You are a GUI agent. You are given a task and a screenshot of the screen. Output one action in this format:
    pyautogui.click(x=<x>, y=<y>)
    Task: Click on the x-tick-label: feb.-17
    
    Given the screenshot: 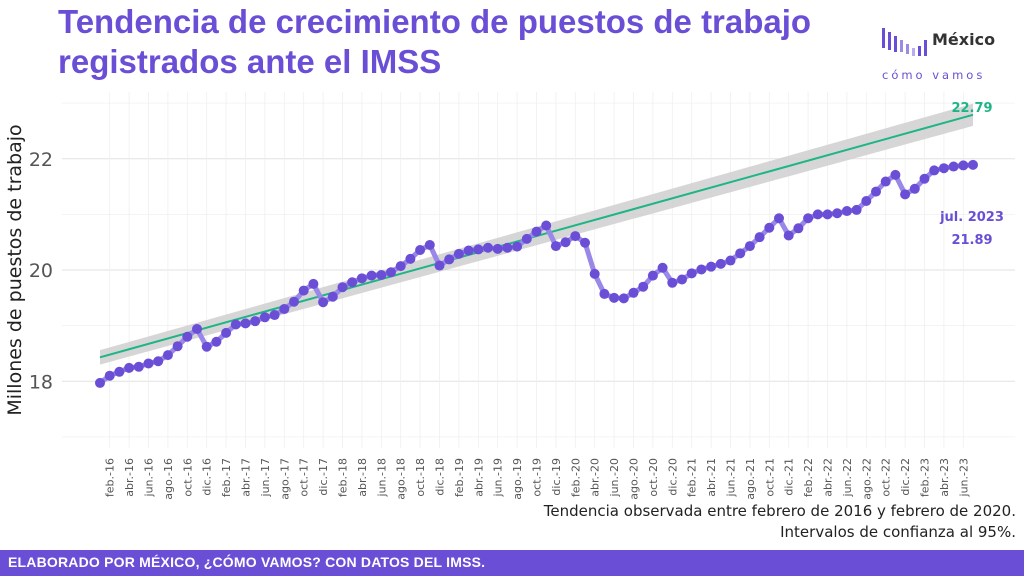 What is the action you would take?
    pyautogui.click(x=226, y=477)
    